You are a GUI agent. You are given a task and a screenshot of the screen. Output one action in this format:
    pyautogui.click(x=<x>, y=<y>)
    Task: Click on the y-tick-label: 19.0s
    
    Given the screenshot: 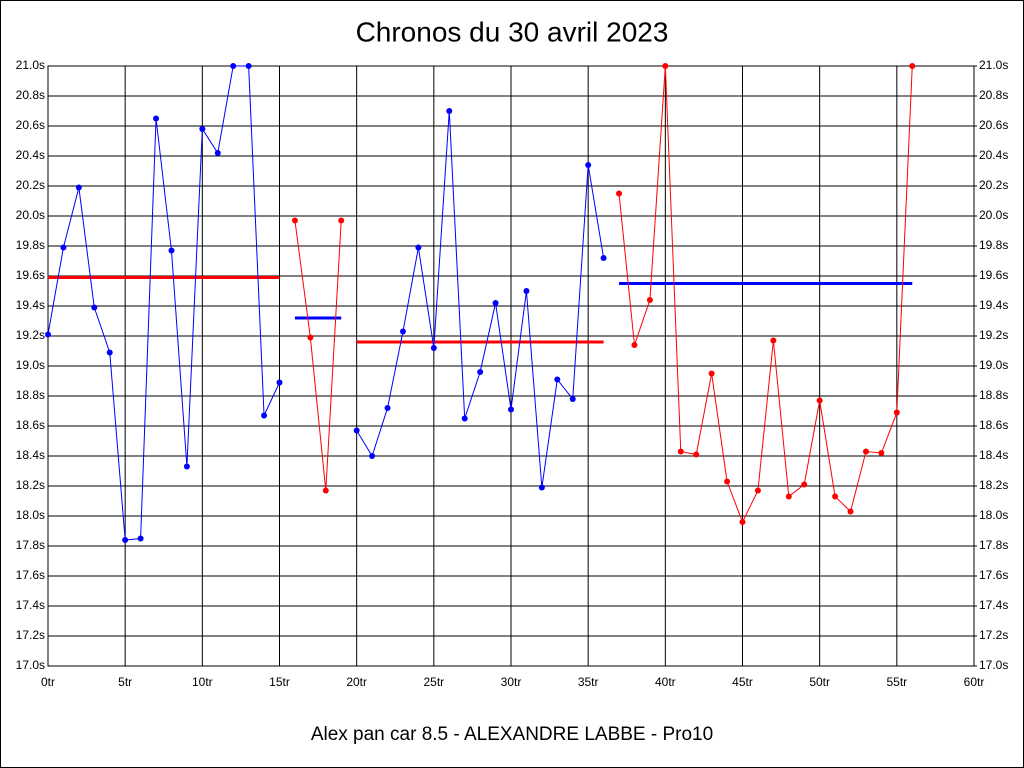 What is the action you would take?
    pyautogui.click(x=30, y=365)
    